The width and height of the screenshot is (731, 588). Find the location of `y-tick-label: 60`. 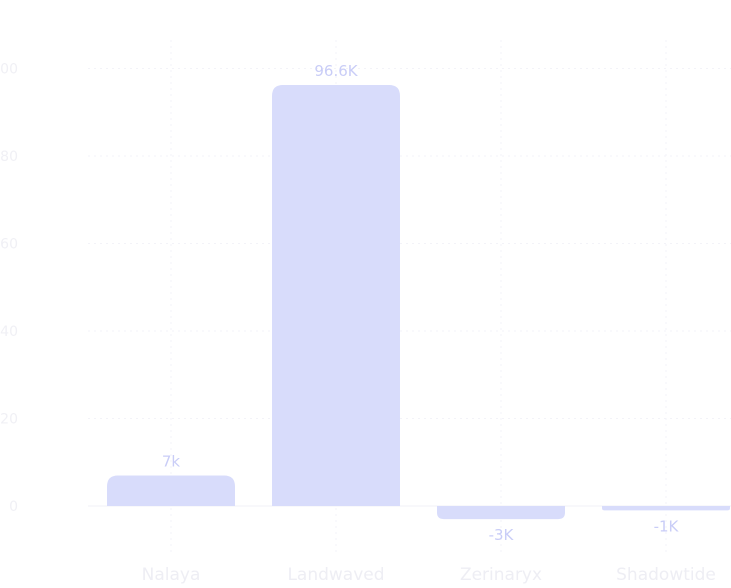

y-tick-label: 60 is located at coordinates (9, 245).